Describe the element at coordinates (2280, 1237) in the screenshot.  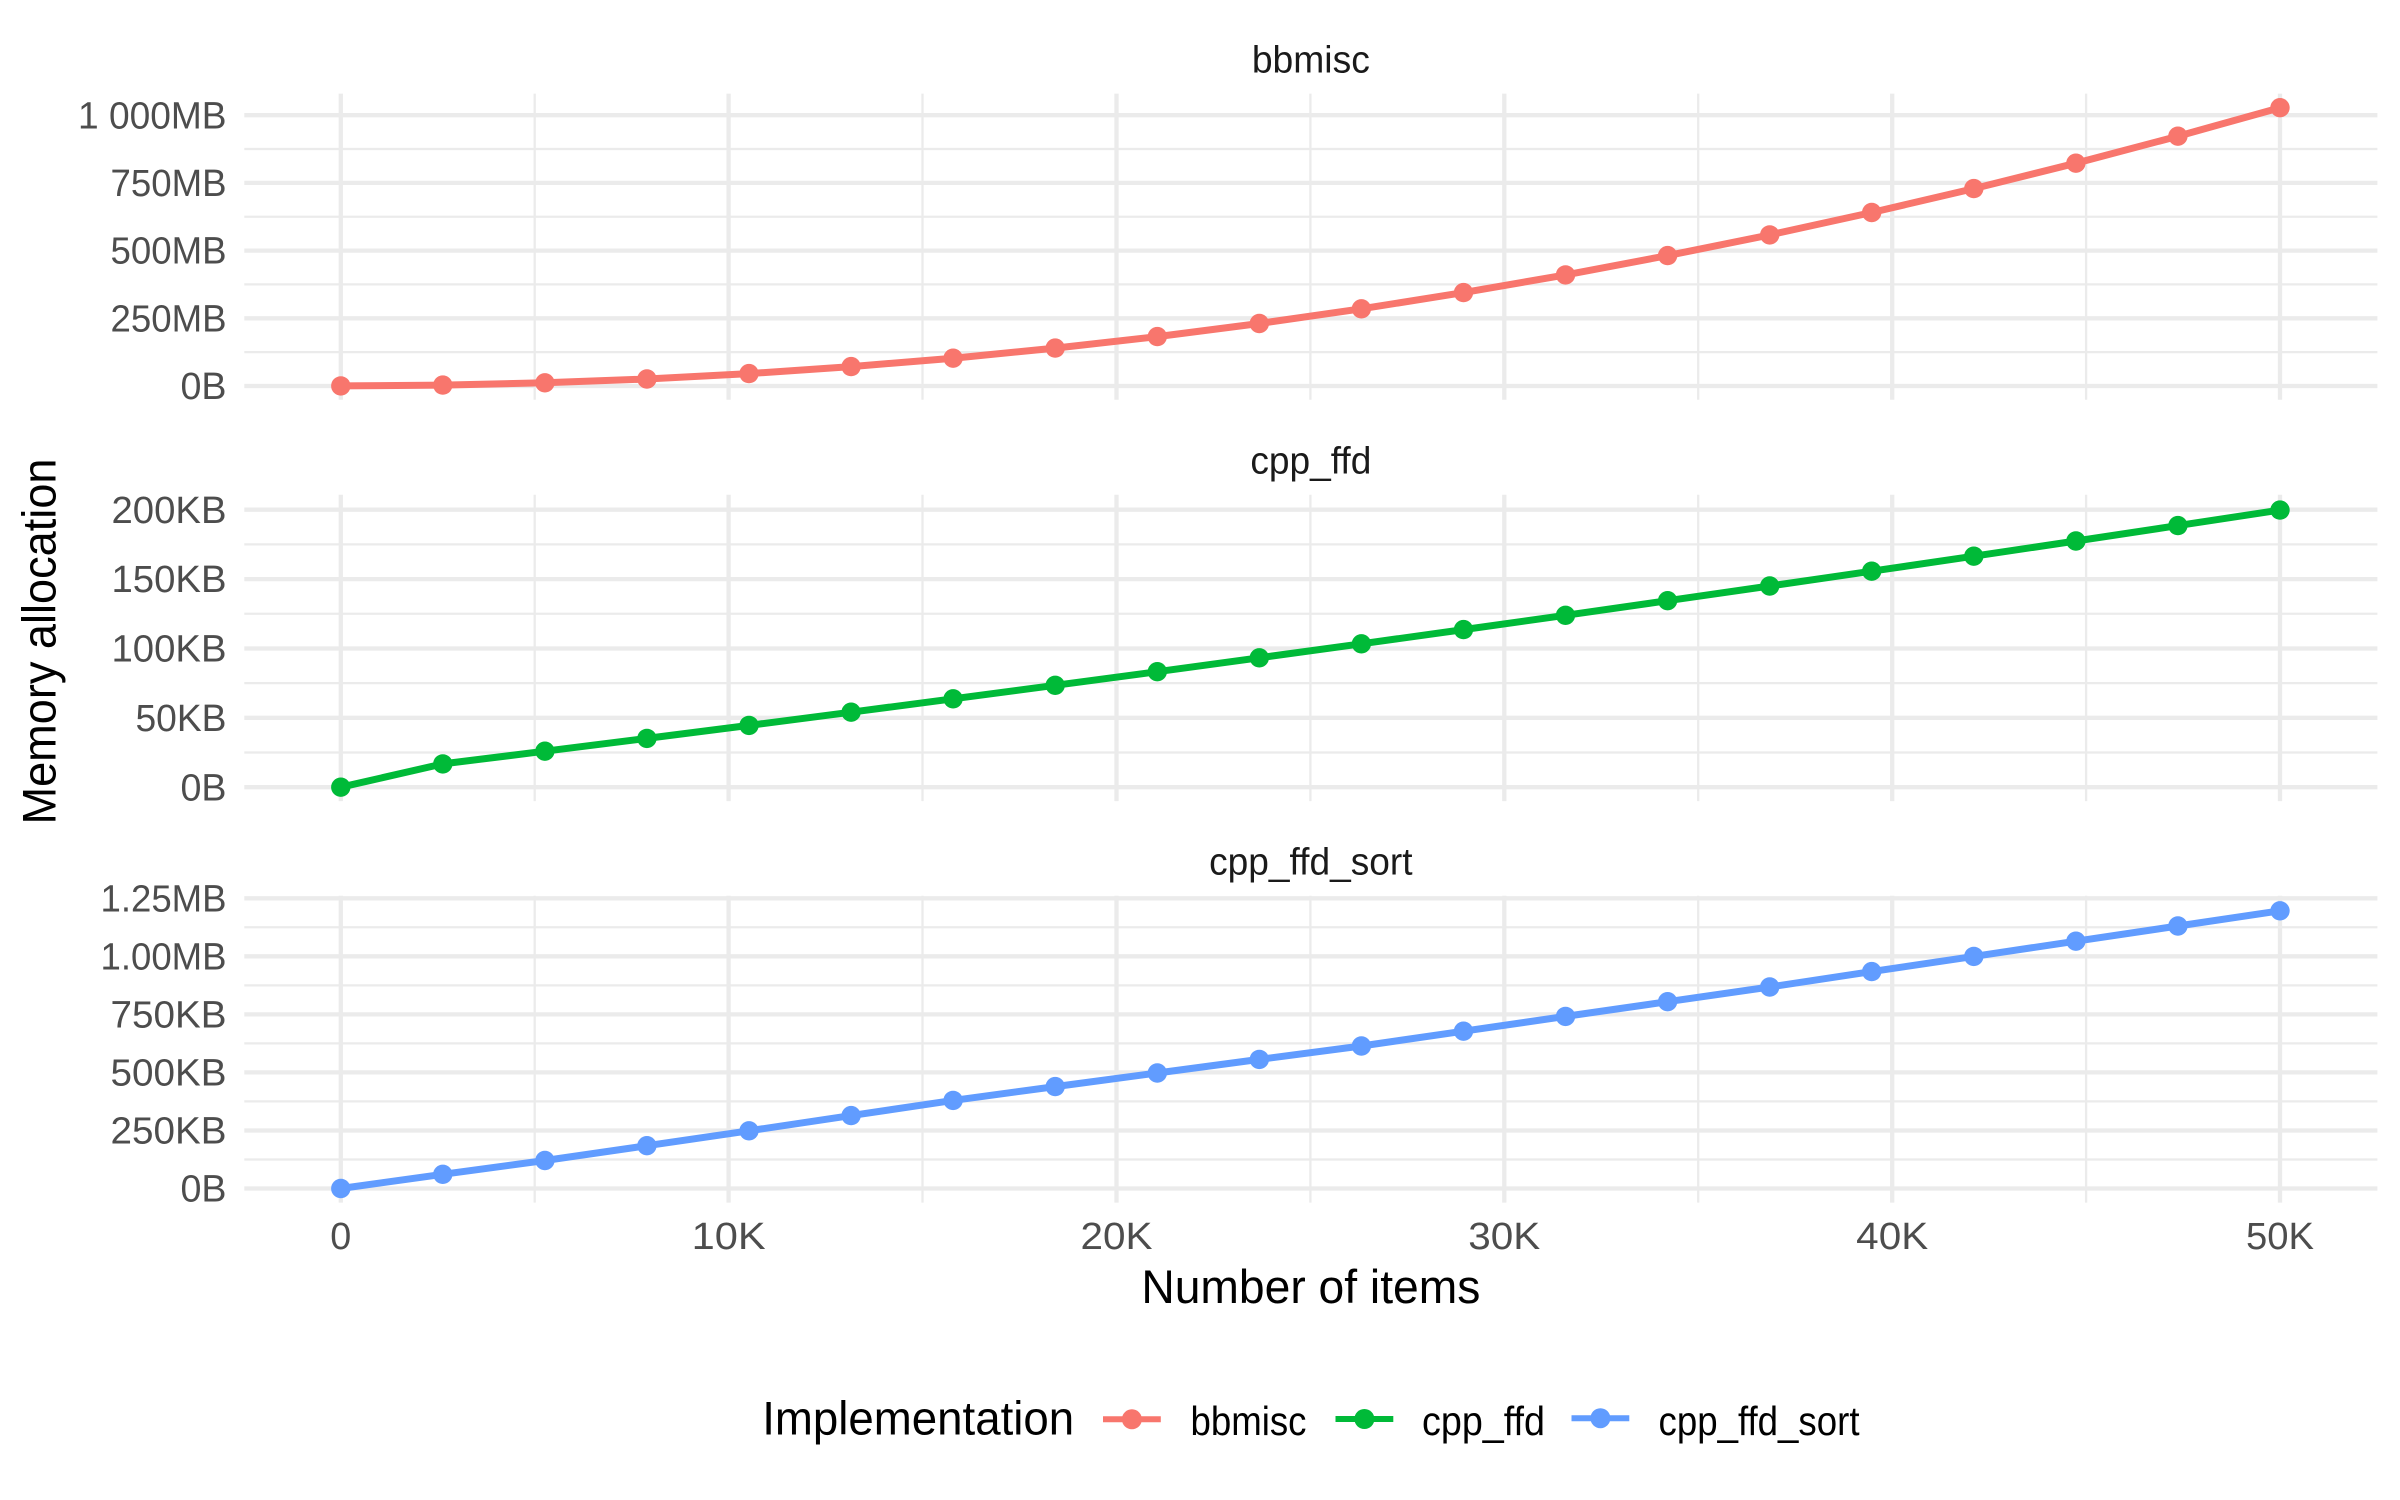
I see `svg-text: 50K` at that location.